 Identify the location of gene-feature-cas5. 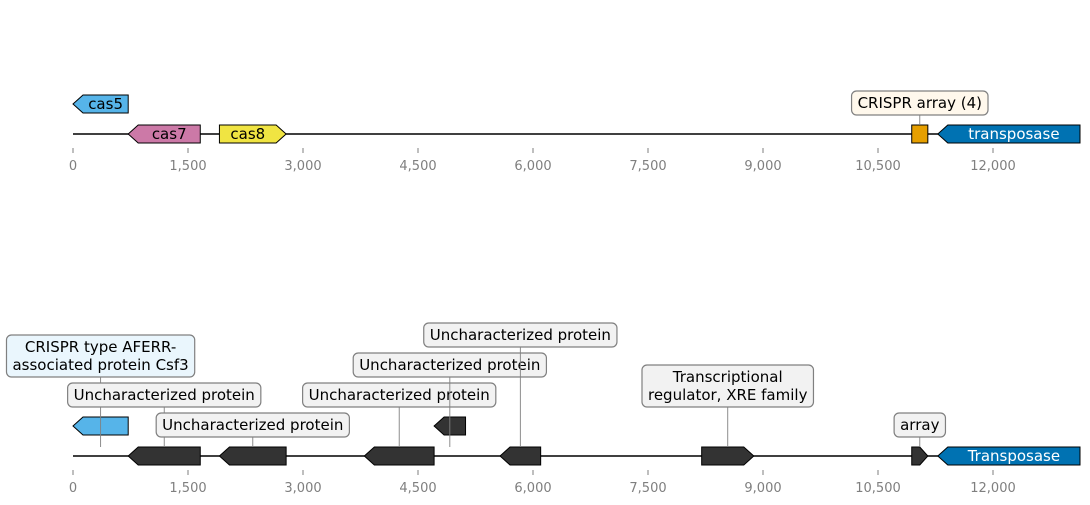
(100, 104).